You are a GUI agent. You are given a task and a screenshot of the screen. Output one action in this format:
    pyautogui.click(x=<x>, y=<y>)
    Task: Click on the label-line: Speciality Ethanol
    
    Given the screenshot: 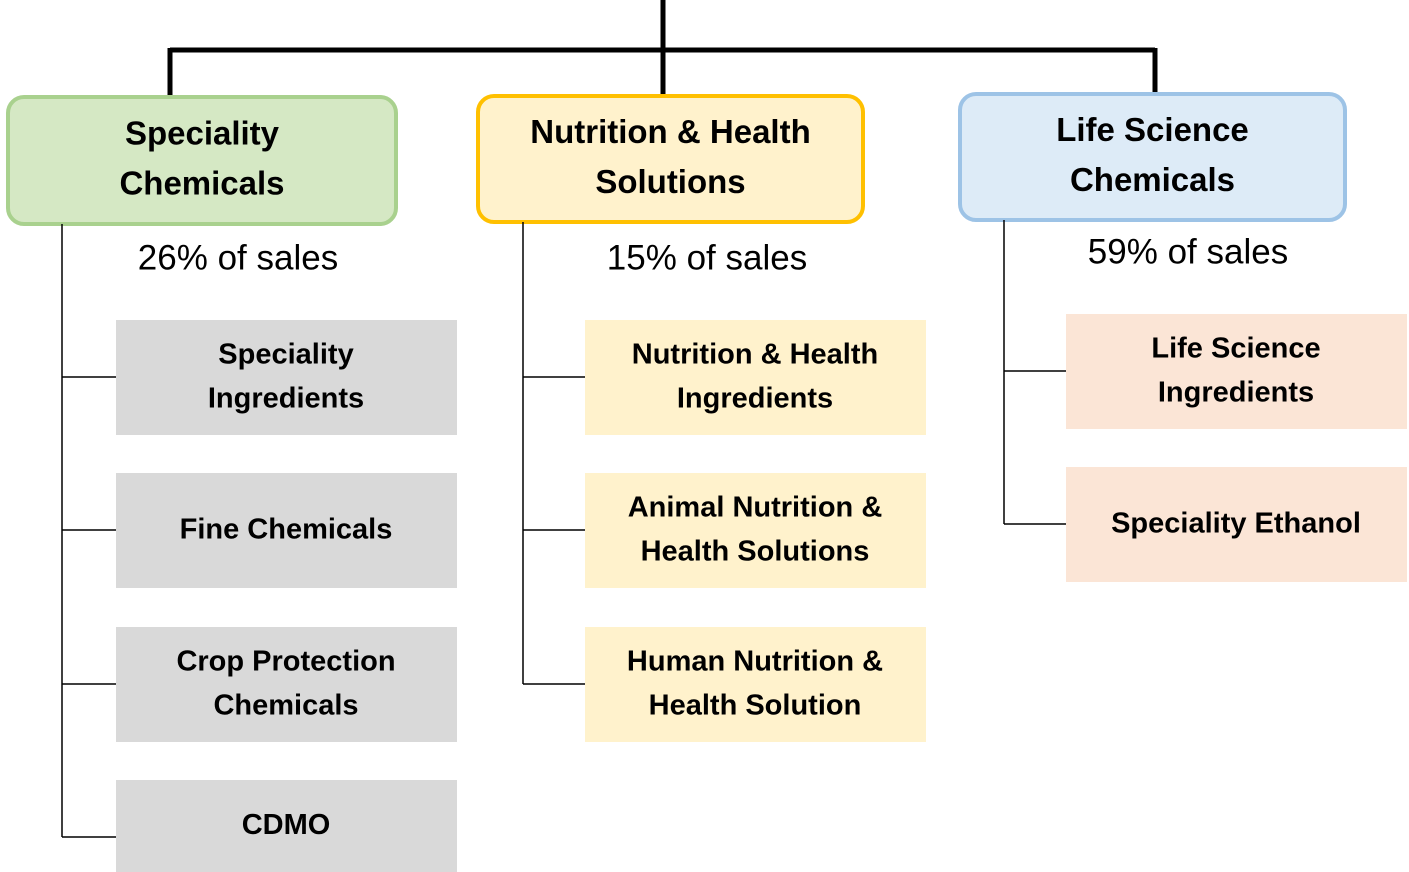 What is the action you would take?
    pyautogui.click(x=1236, y=523)
    